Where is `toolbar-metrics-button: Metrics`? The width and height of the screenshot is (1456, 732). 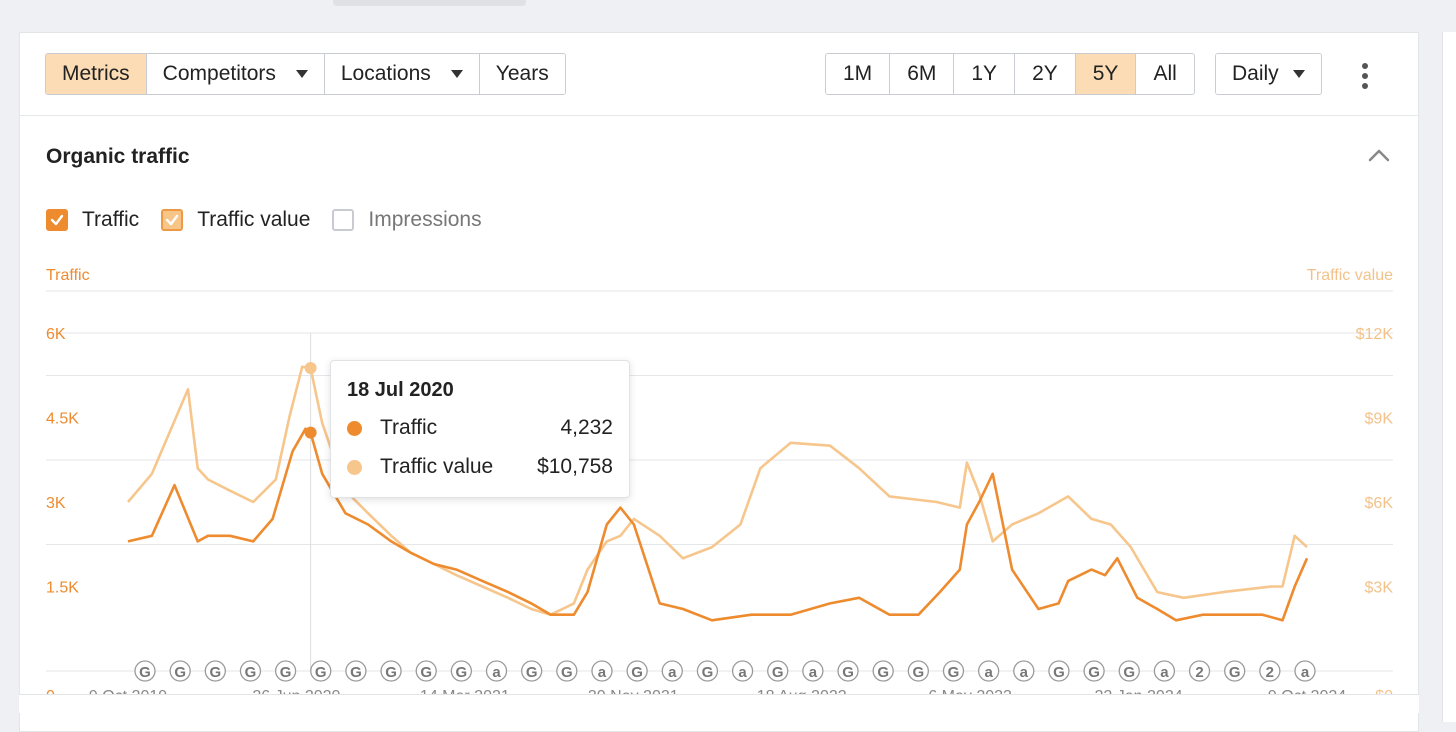 toolbar-metrics-button: Metrics is located at coordinates (96, 74).